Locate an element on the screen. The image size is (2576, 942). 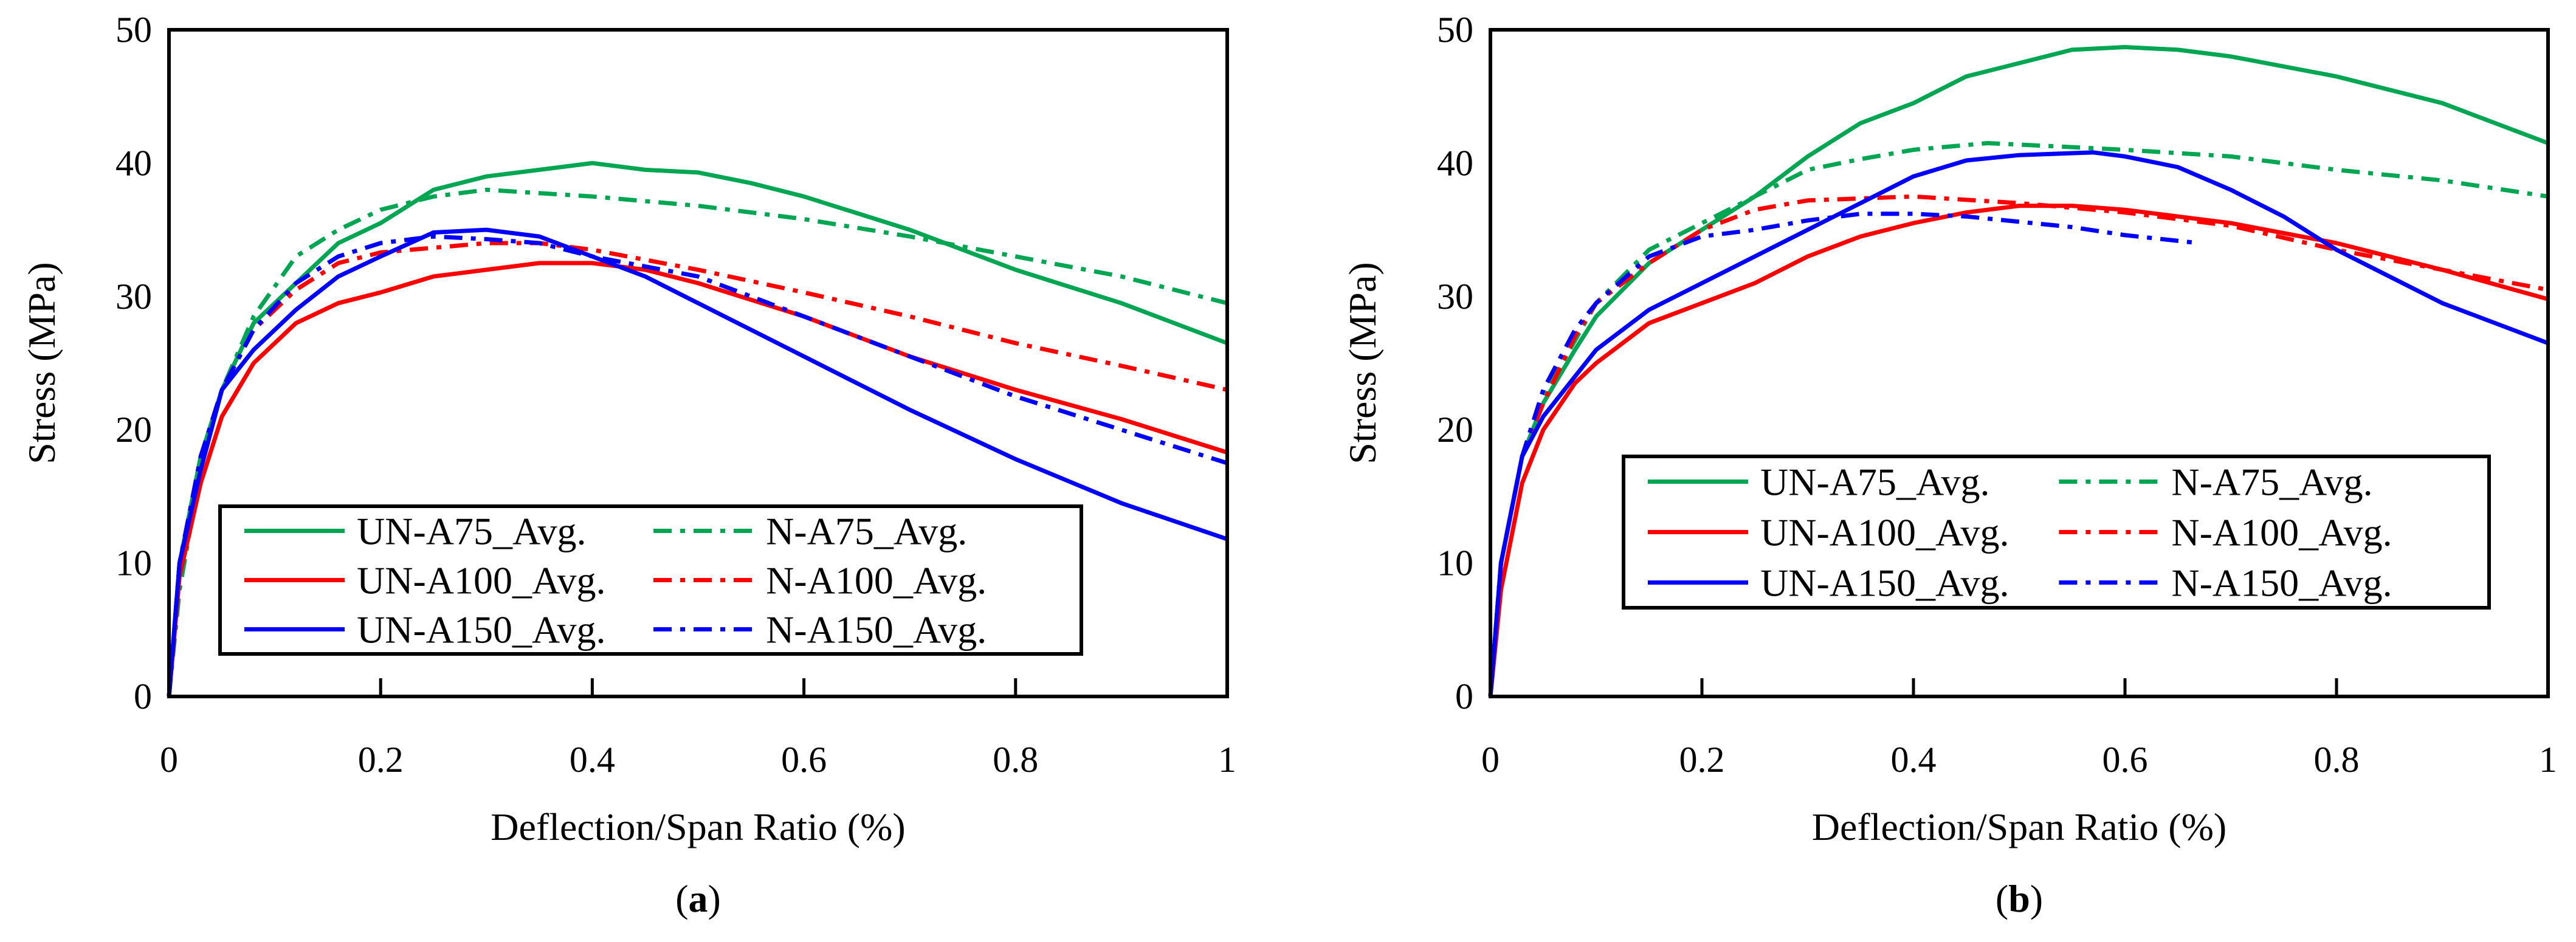
panel-label: (b) is located at coordinates (2020, 898).